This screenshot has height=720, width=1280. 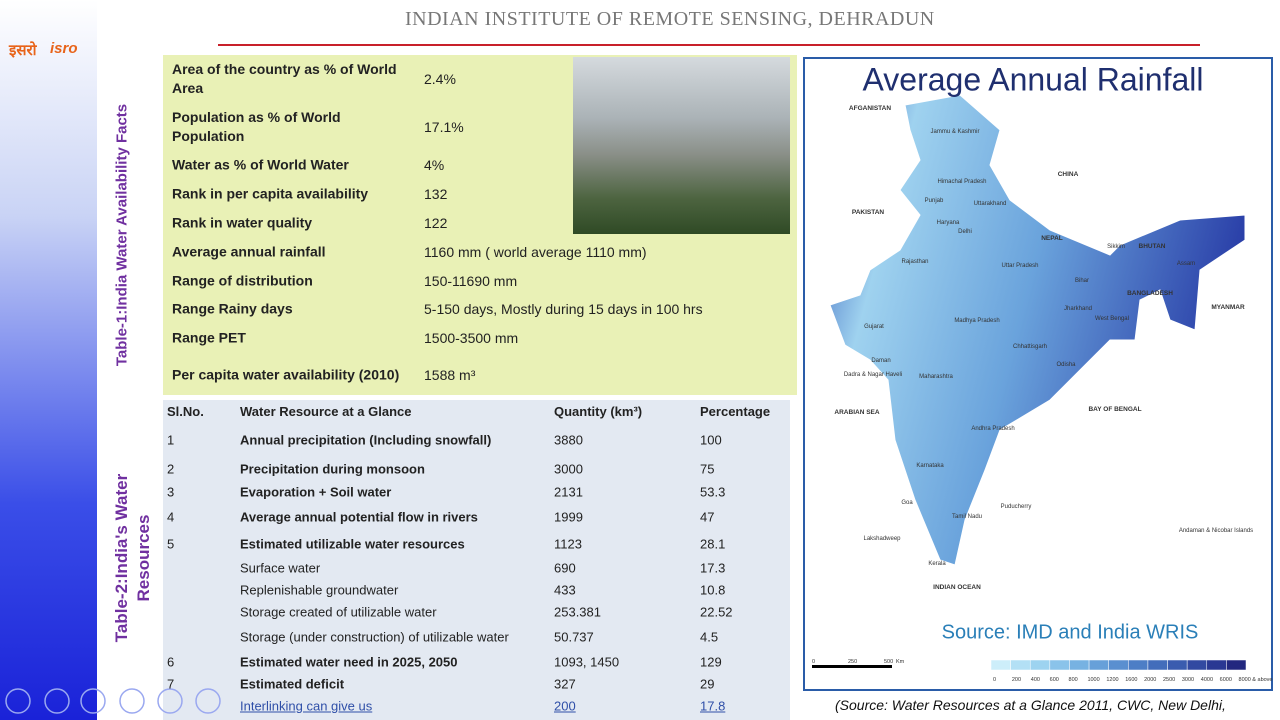 What do you see at coordinates (992, 429) in the screenshot?
I see `place-label: Andhra Pradesh` at bounding box center [992, 429].